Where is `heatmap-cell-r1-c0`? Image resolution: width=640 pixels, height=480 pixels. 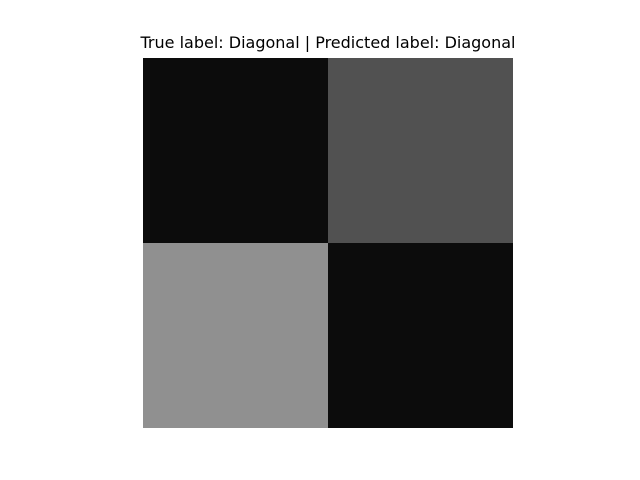 heatmap-cell-r1-c0 is located at coordinates (235, 335).